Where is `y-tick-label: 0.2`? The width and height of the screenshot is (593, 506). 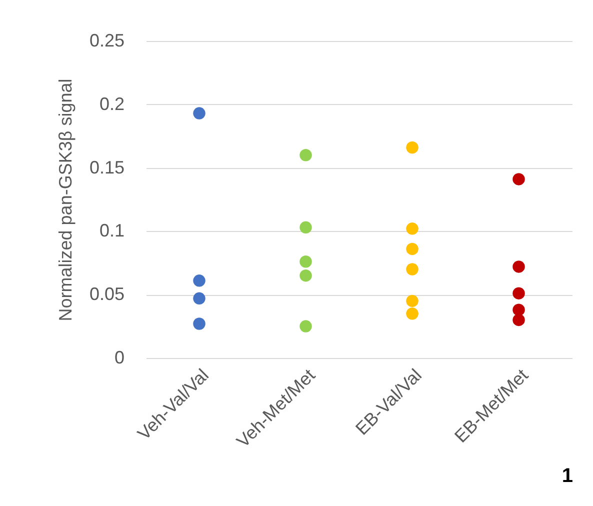
y-tick-label: 0.2 is located at coordinates (111, 104).